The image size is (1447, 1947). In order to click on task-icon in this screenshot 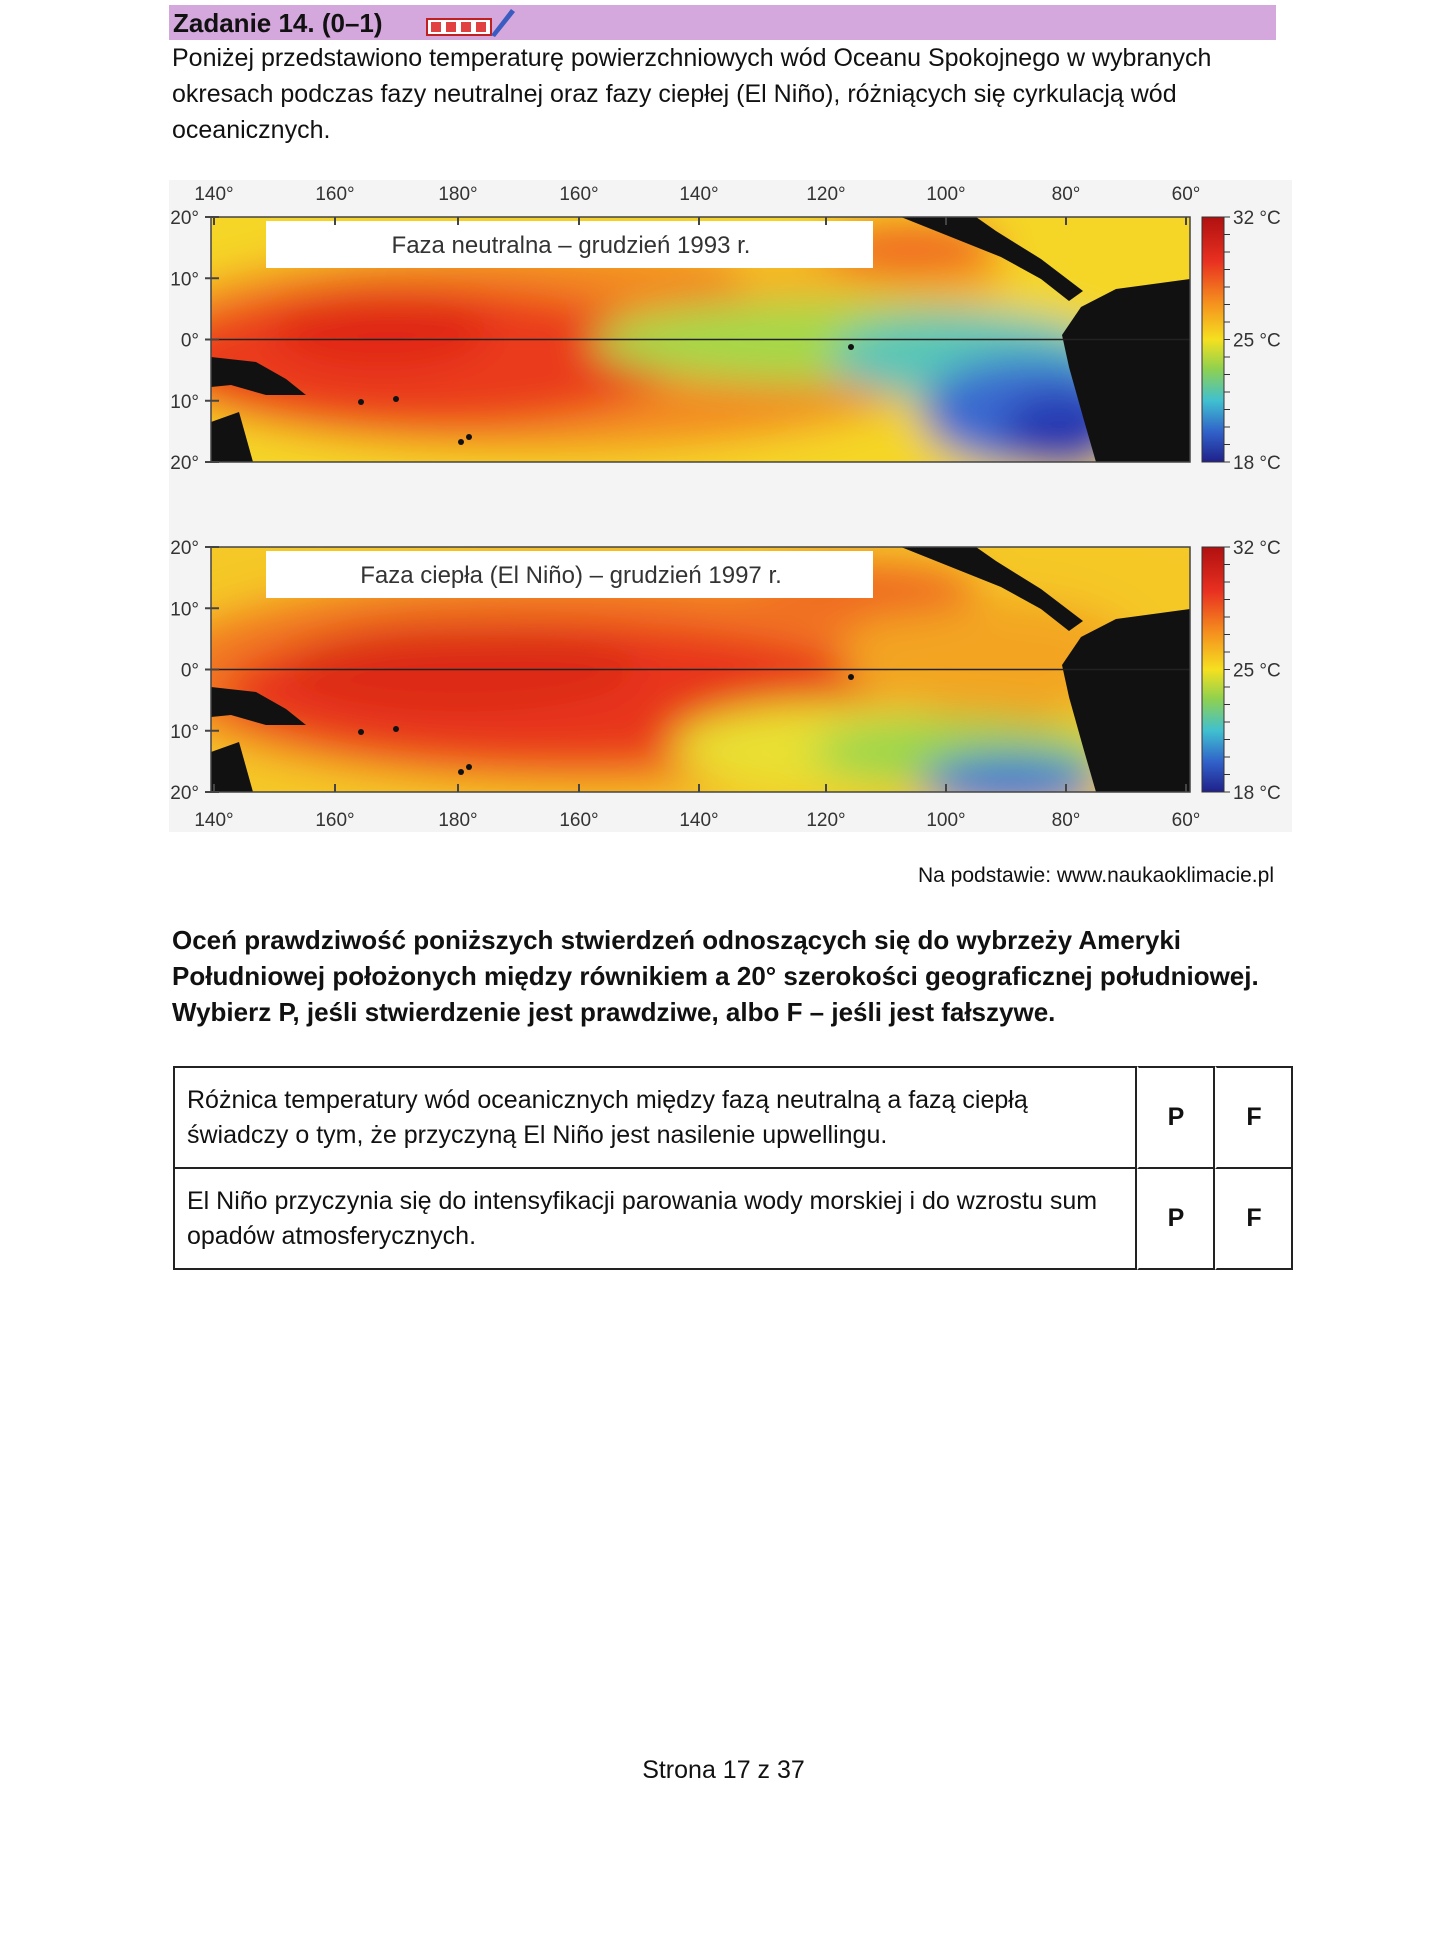, I will do `click(470, 23)`.